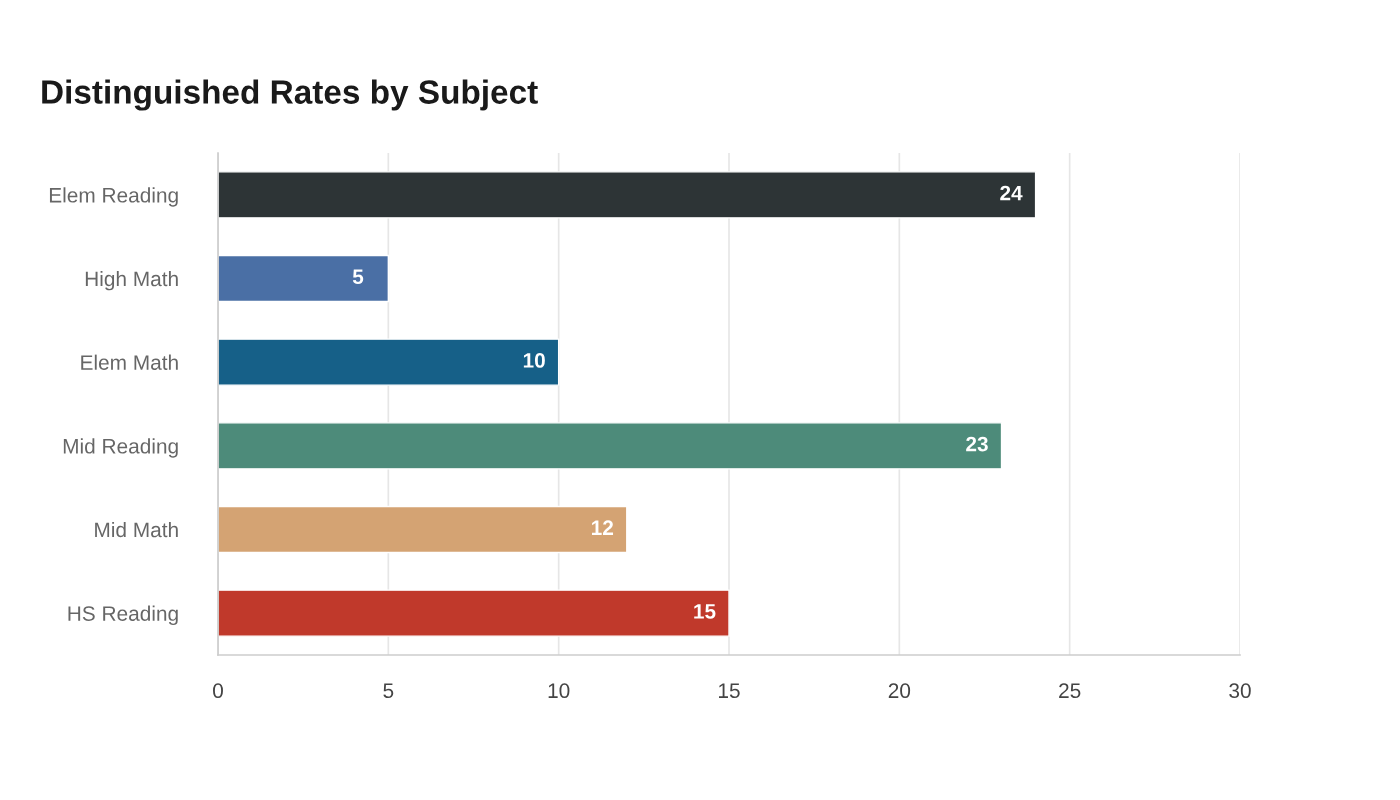 The width and height of the screenshot is (1400, 800). I want to click on x-tick-label: 30, so click(1240, 691).